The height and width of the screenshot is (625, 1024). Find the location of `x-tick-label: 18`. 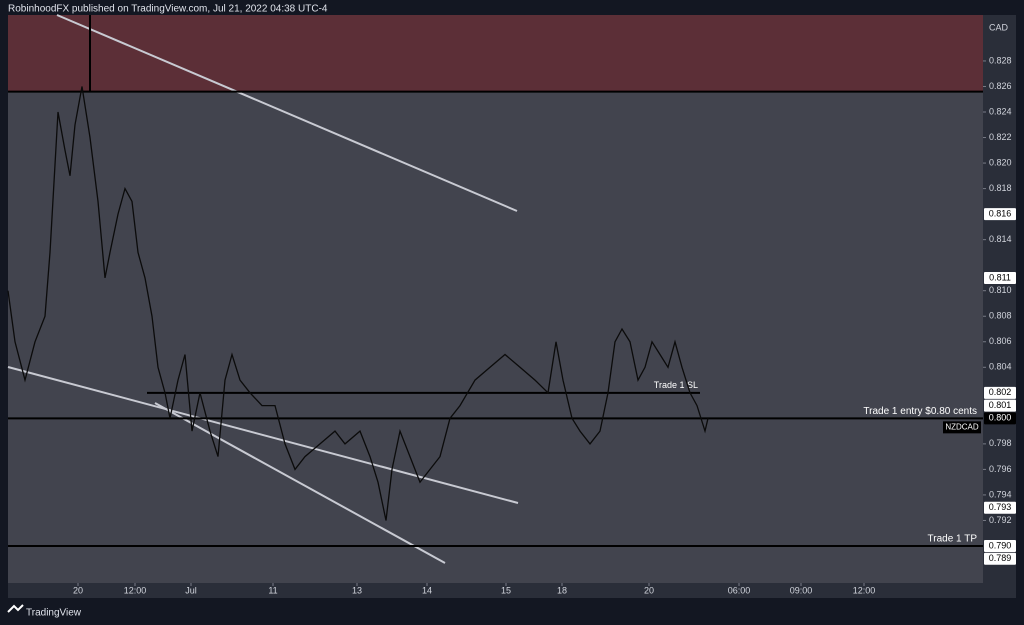

x-tick-label: 18 is located at coordinates (562, 590).